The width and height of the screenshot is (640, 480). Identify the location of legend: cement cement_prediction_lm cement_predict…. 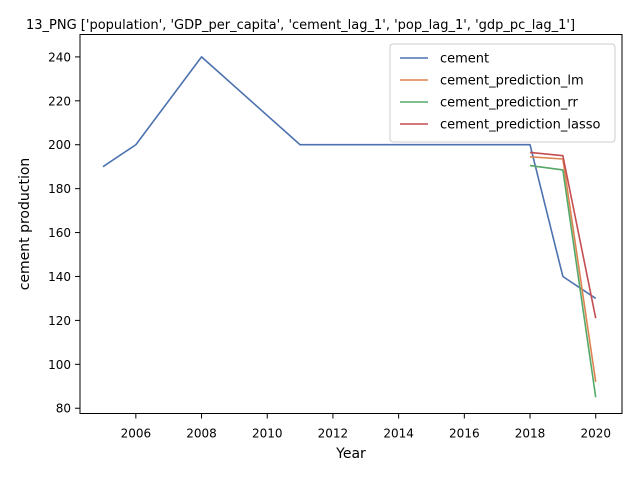
(502, 93).